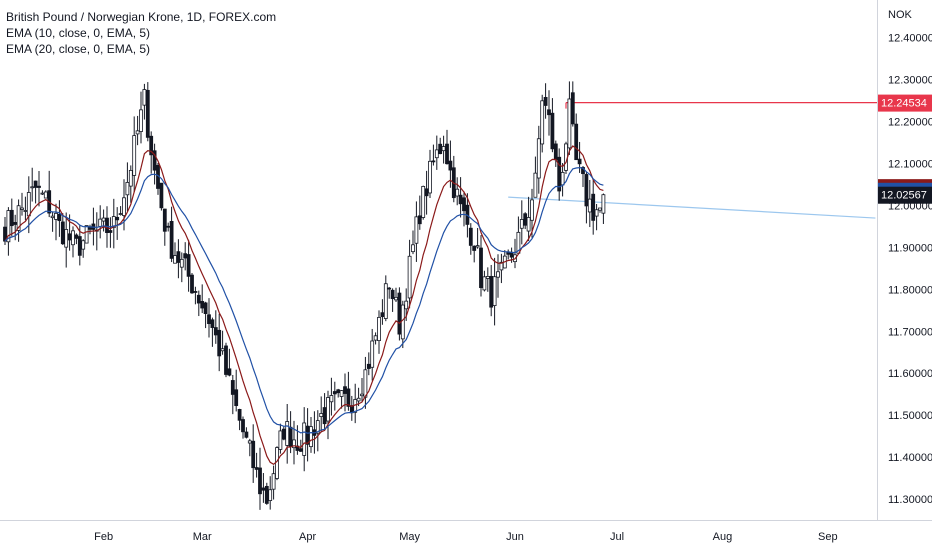 The height and width of the screenshot is (550, 932). Describe the element at coordinates (692, 207) in the screenshot. I see `trendline` at that location.